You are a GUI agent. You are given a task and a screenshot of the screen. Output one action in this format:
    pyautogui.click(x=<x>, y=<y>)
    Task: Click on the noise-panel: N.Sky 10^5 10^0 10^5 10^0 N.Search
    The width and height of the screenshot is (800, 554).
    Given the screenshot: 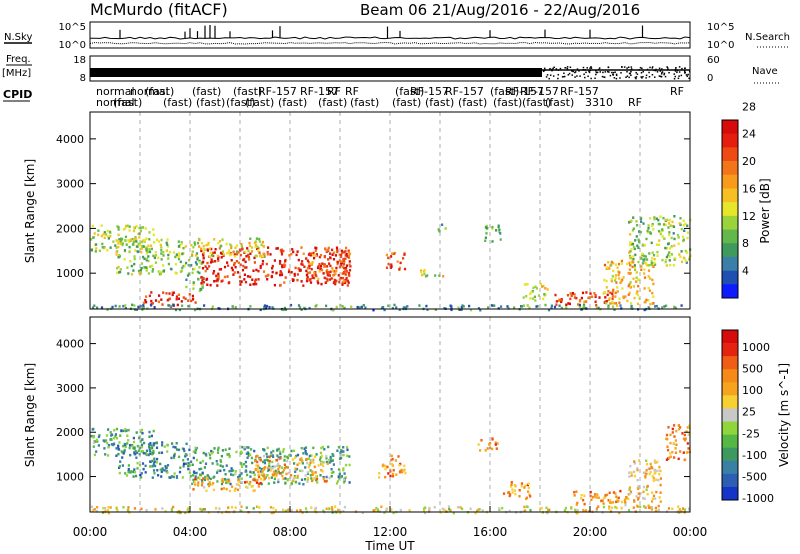 What is the action you would take?
    pyautogui.click(x=397, y=36)
    